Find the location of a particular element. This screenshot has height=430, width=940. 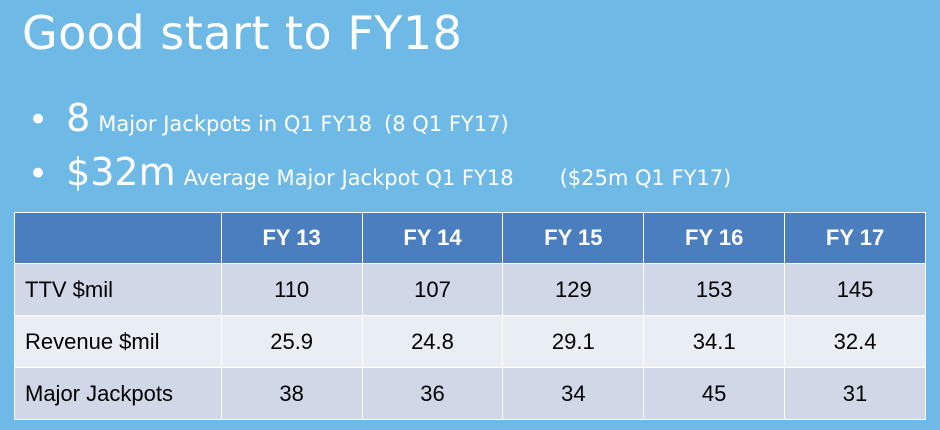

table-row: Revenue $mil 25.9 24.8 29.1 34.1 32.4 is located at coordinates (470, 341).